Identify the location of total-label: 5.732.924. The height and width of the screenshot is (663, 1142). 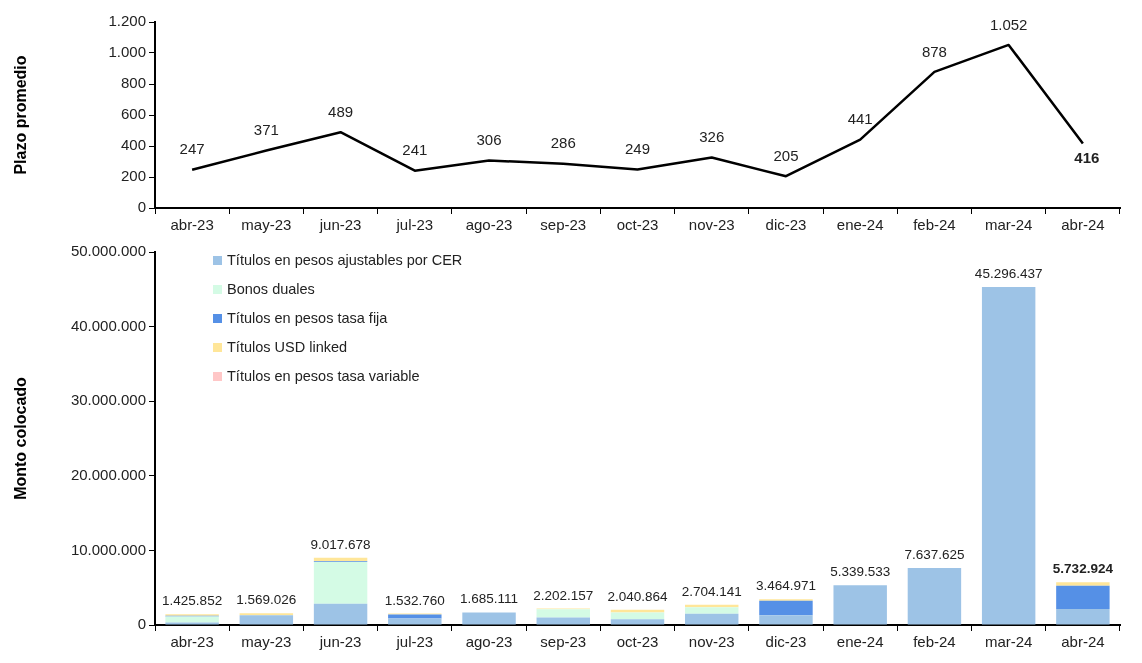
(1083, 569).